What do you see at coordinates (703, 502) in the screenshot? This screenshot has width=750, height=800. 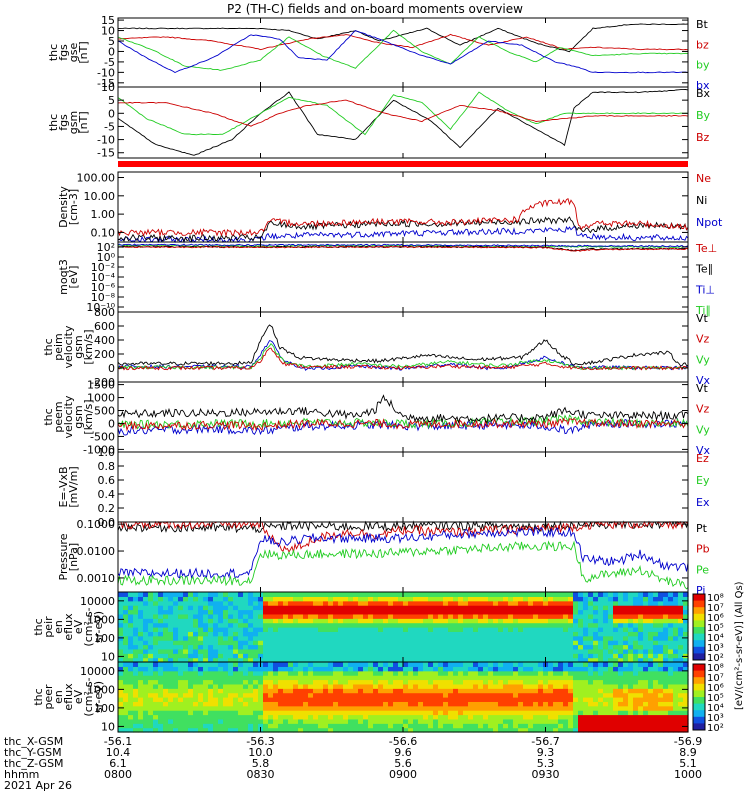 I see `legend-entry: Ex` at bounding box center [703, 502].